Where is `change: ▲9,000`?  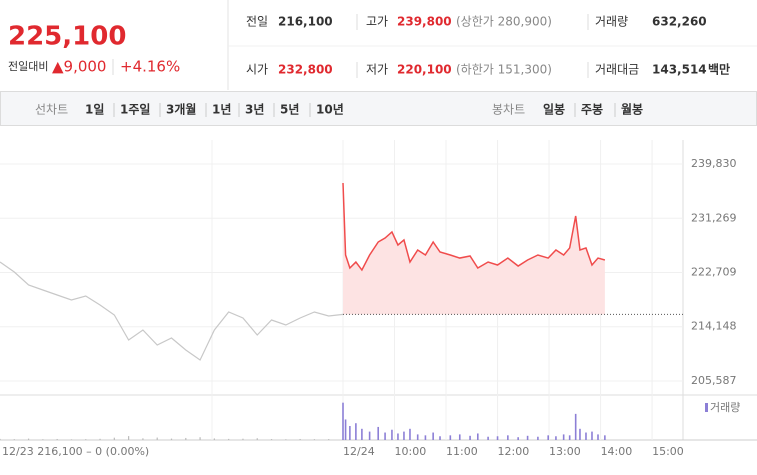 change: ▲9,000 is located at coordinates (79, 67).